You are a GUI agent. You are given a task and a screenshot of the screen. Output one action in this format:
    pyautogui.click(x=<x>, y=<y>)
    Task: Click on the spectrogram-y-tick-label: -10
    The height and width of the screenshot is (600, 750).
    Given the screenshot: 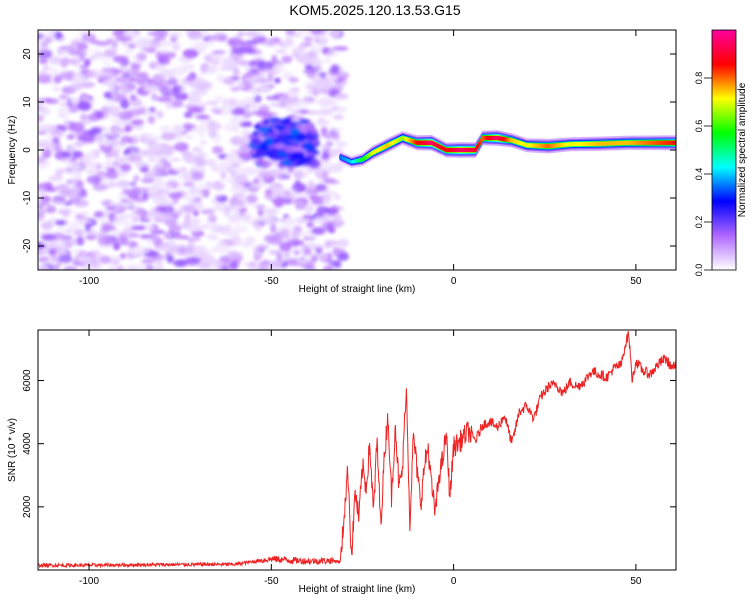 What is the action you would take?
    pyautogui.click(x=27, y=197)
    